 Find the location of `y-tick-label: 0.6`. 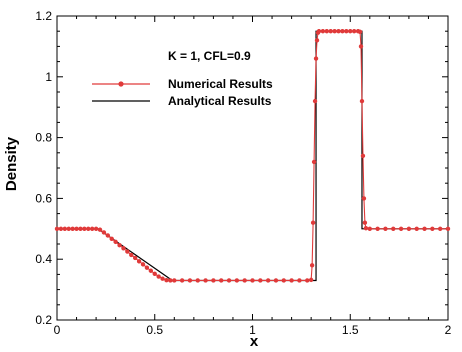

y-tick-label: 0.6 is located at coordinates (43, 198).